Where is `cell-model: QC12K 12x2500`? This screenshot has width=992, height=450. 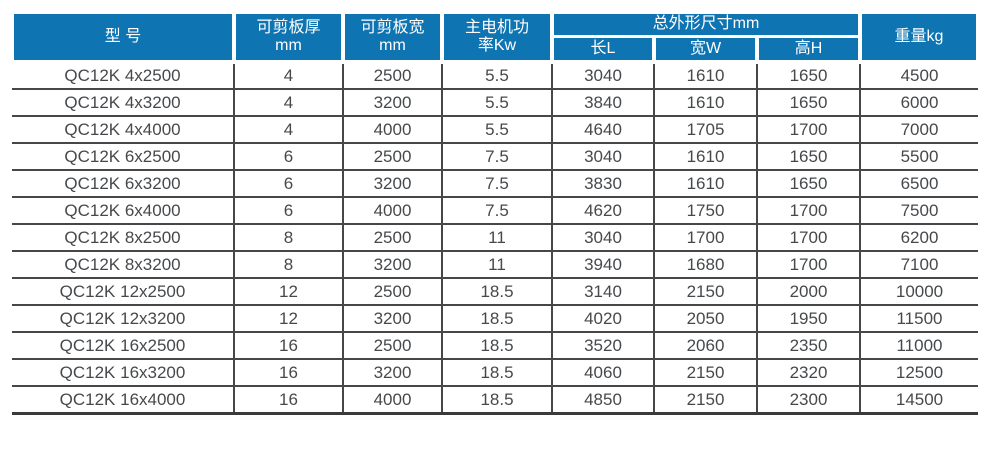 cell-model: QC12K 12x2500 is located at coordinates (123, 292).